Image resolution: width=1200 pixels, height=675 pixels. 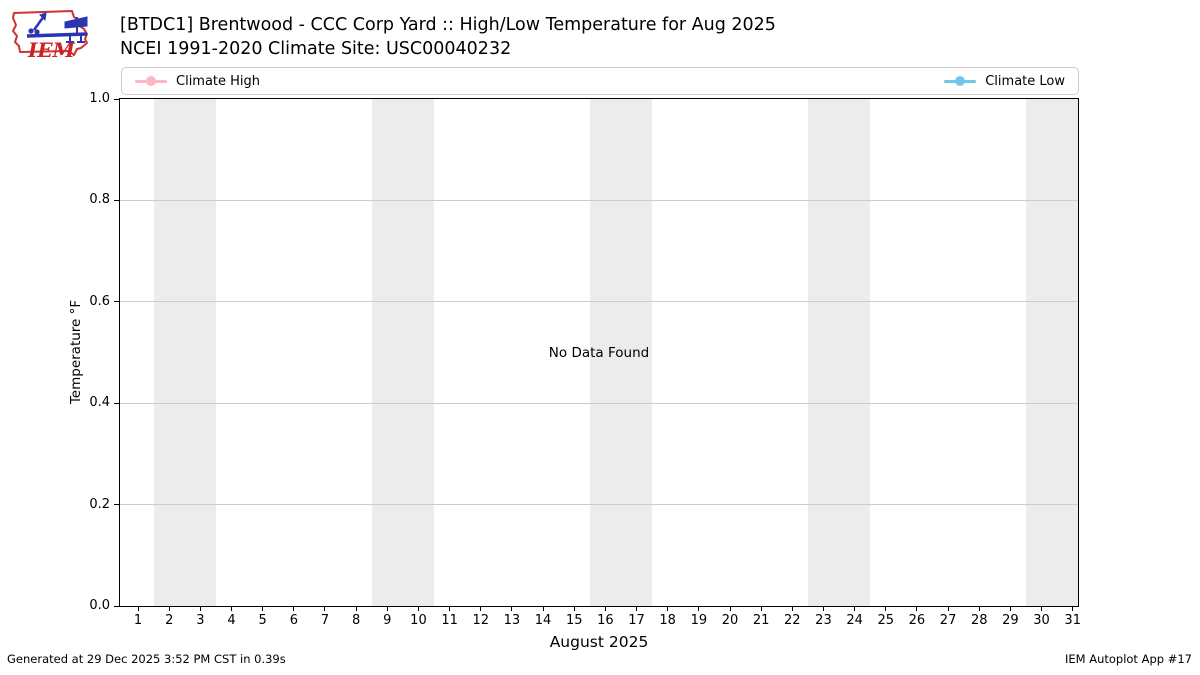 I want to click on x-tick-label: 15, so click(x=574, y=620).